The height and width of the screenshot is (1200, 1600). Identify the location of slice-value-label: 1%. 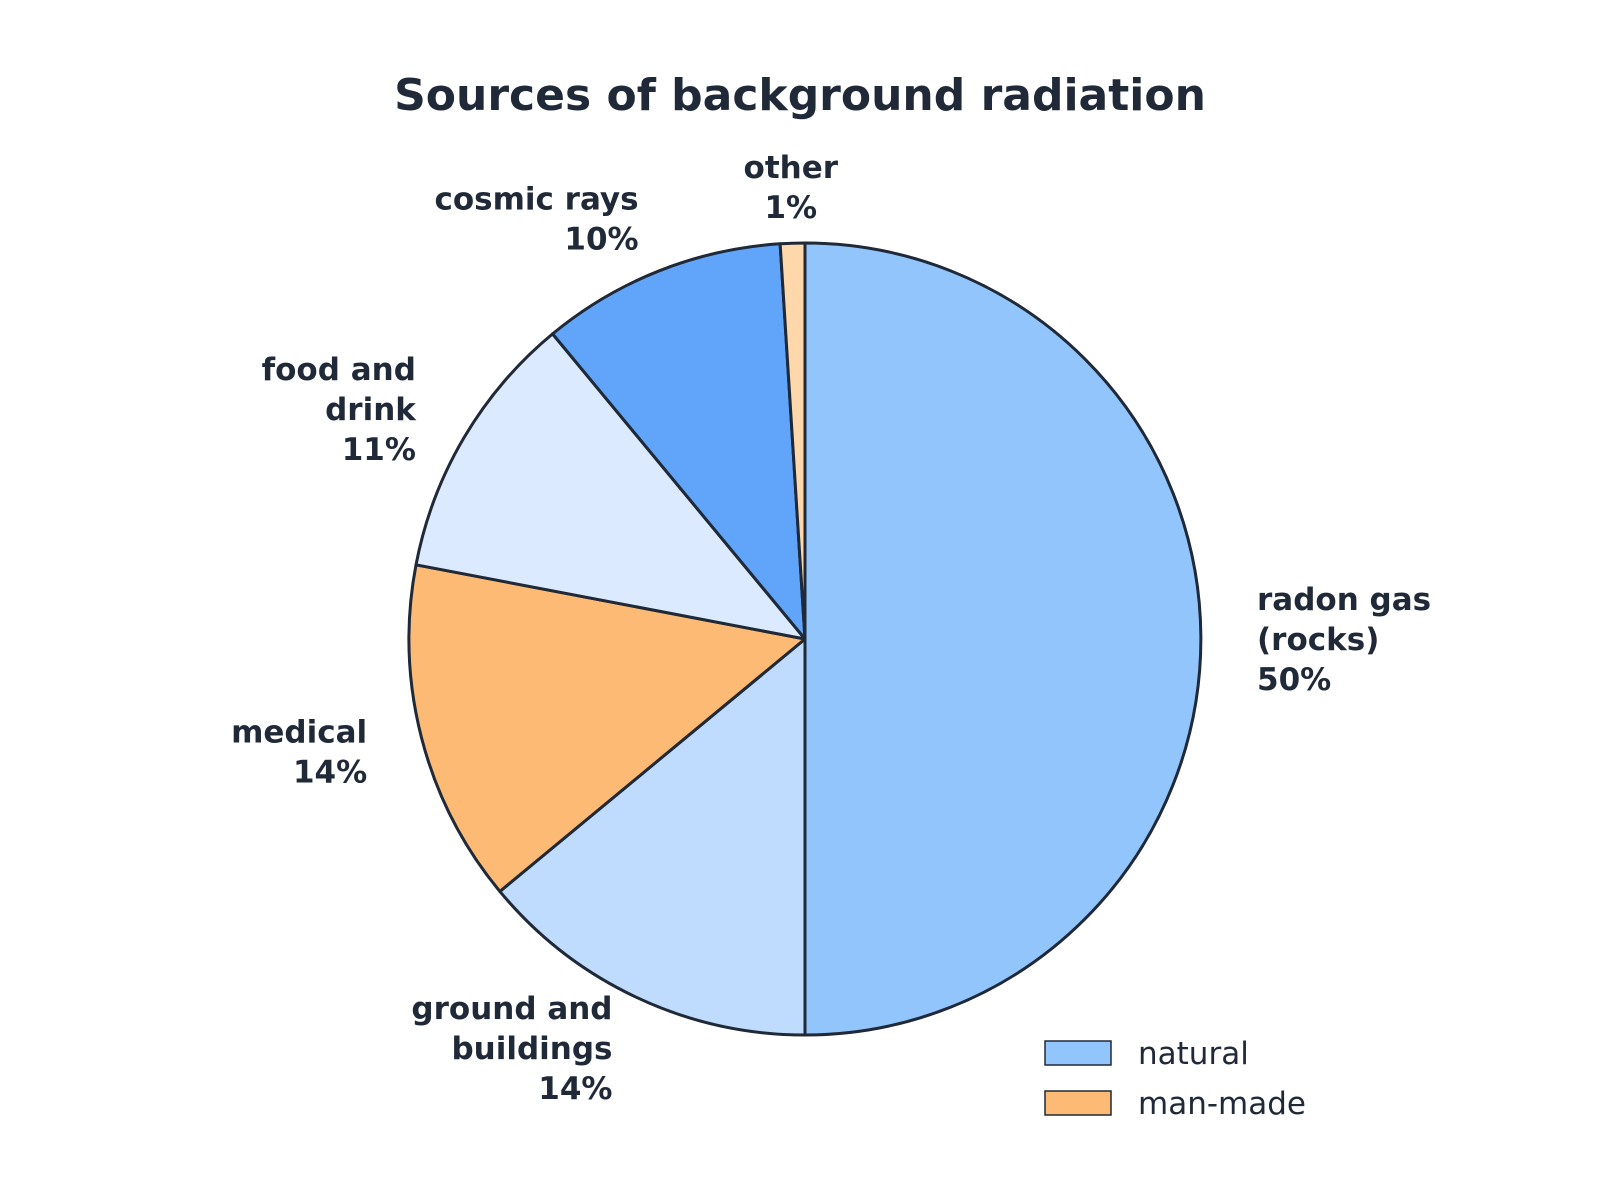
(790, 208).